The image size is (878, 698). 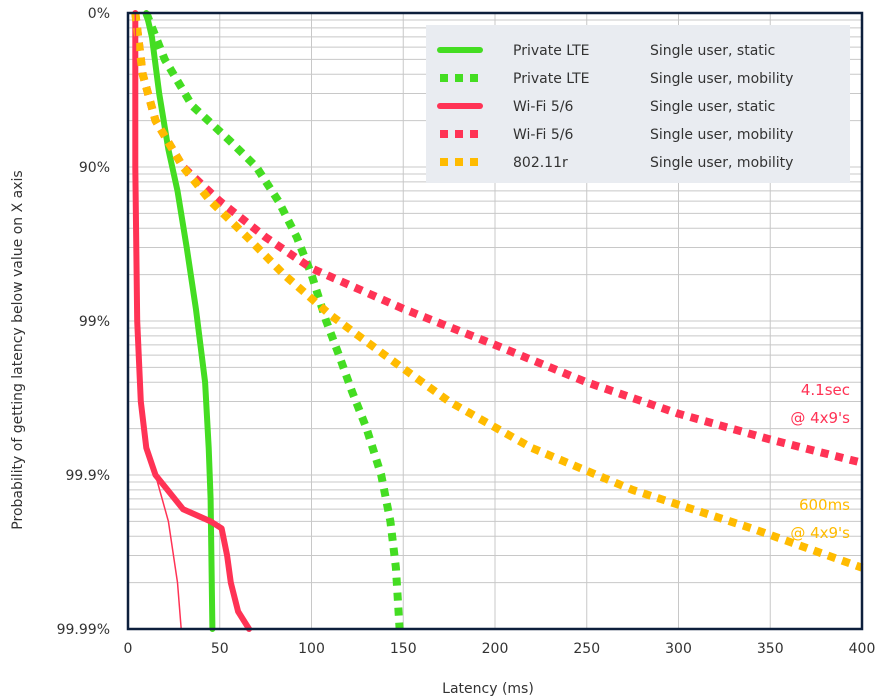 I want to click on x-tick-label: 50, so click(x=220, y=649).